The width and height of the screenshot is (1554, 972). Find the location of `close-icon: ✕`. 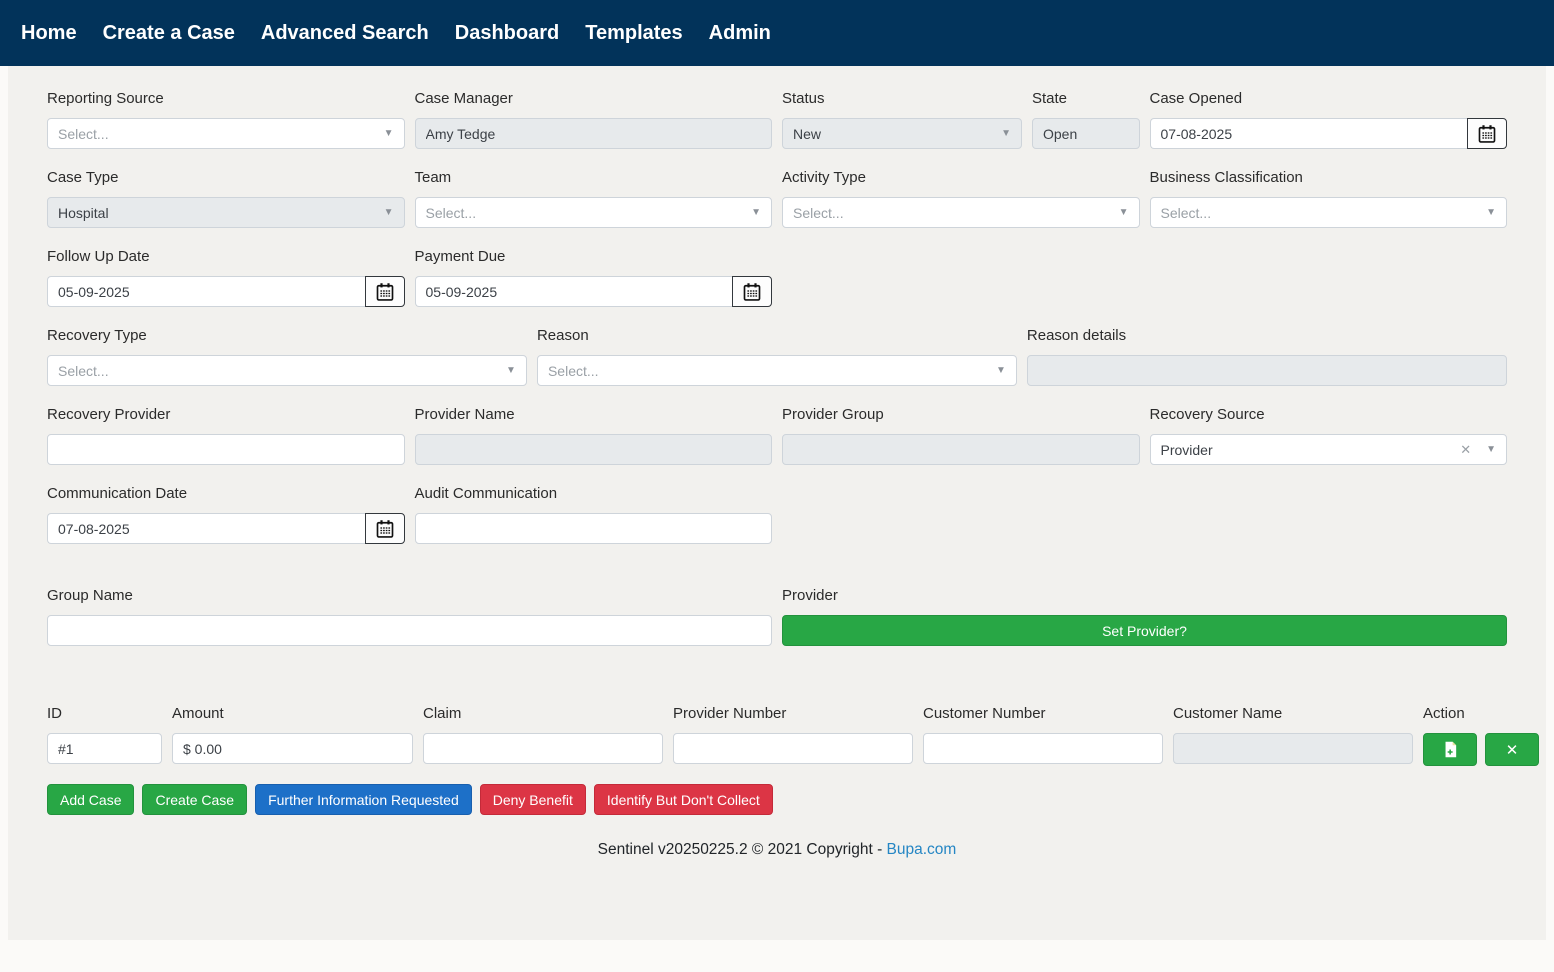

close-icon: ✕ is located at coordinates (1512, 750).